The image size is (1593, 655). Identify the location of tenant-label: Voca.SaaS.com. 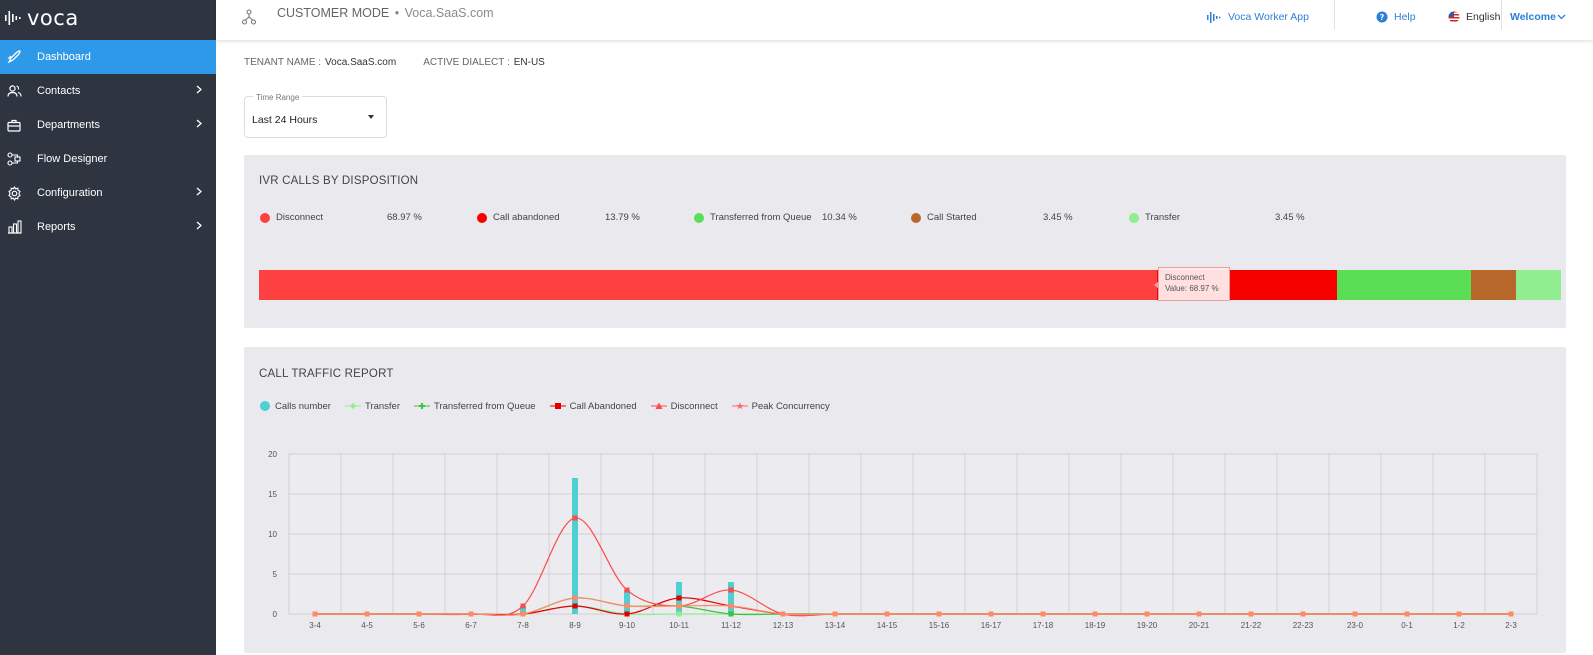
(449, 13).